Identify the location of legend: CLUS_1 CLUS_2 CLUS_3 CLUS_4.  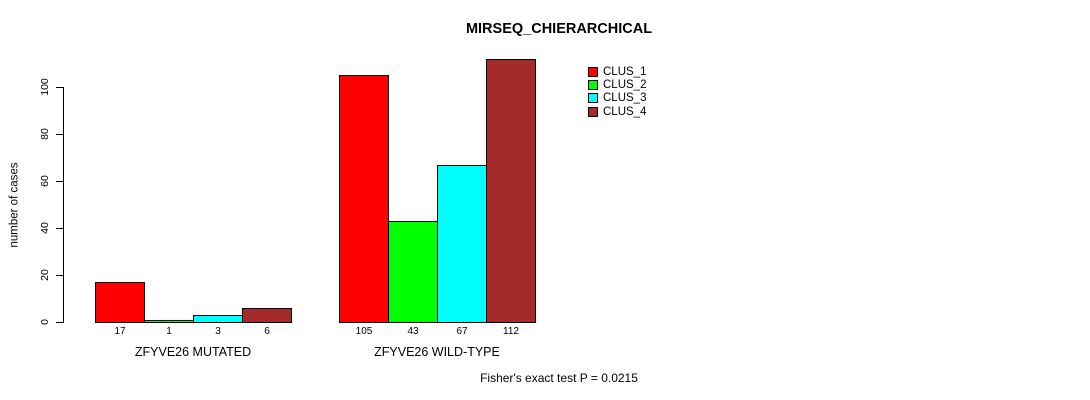
(617, 92).